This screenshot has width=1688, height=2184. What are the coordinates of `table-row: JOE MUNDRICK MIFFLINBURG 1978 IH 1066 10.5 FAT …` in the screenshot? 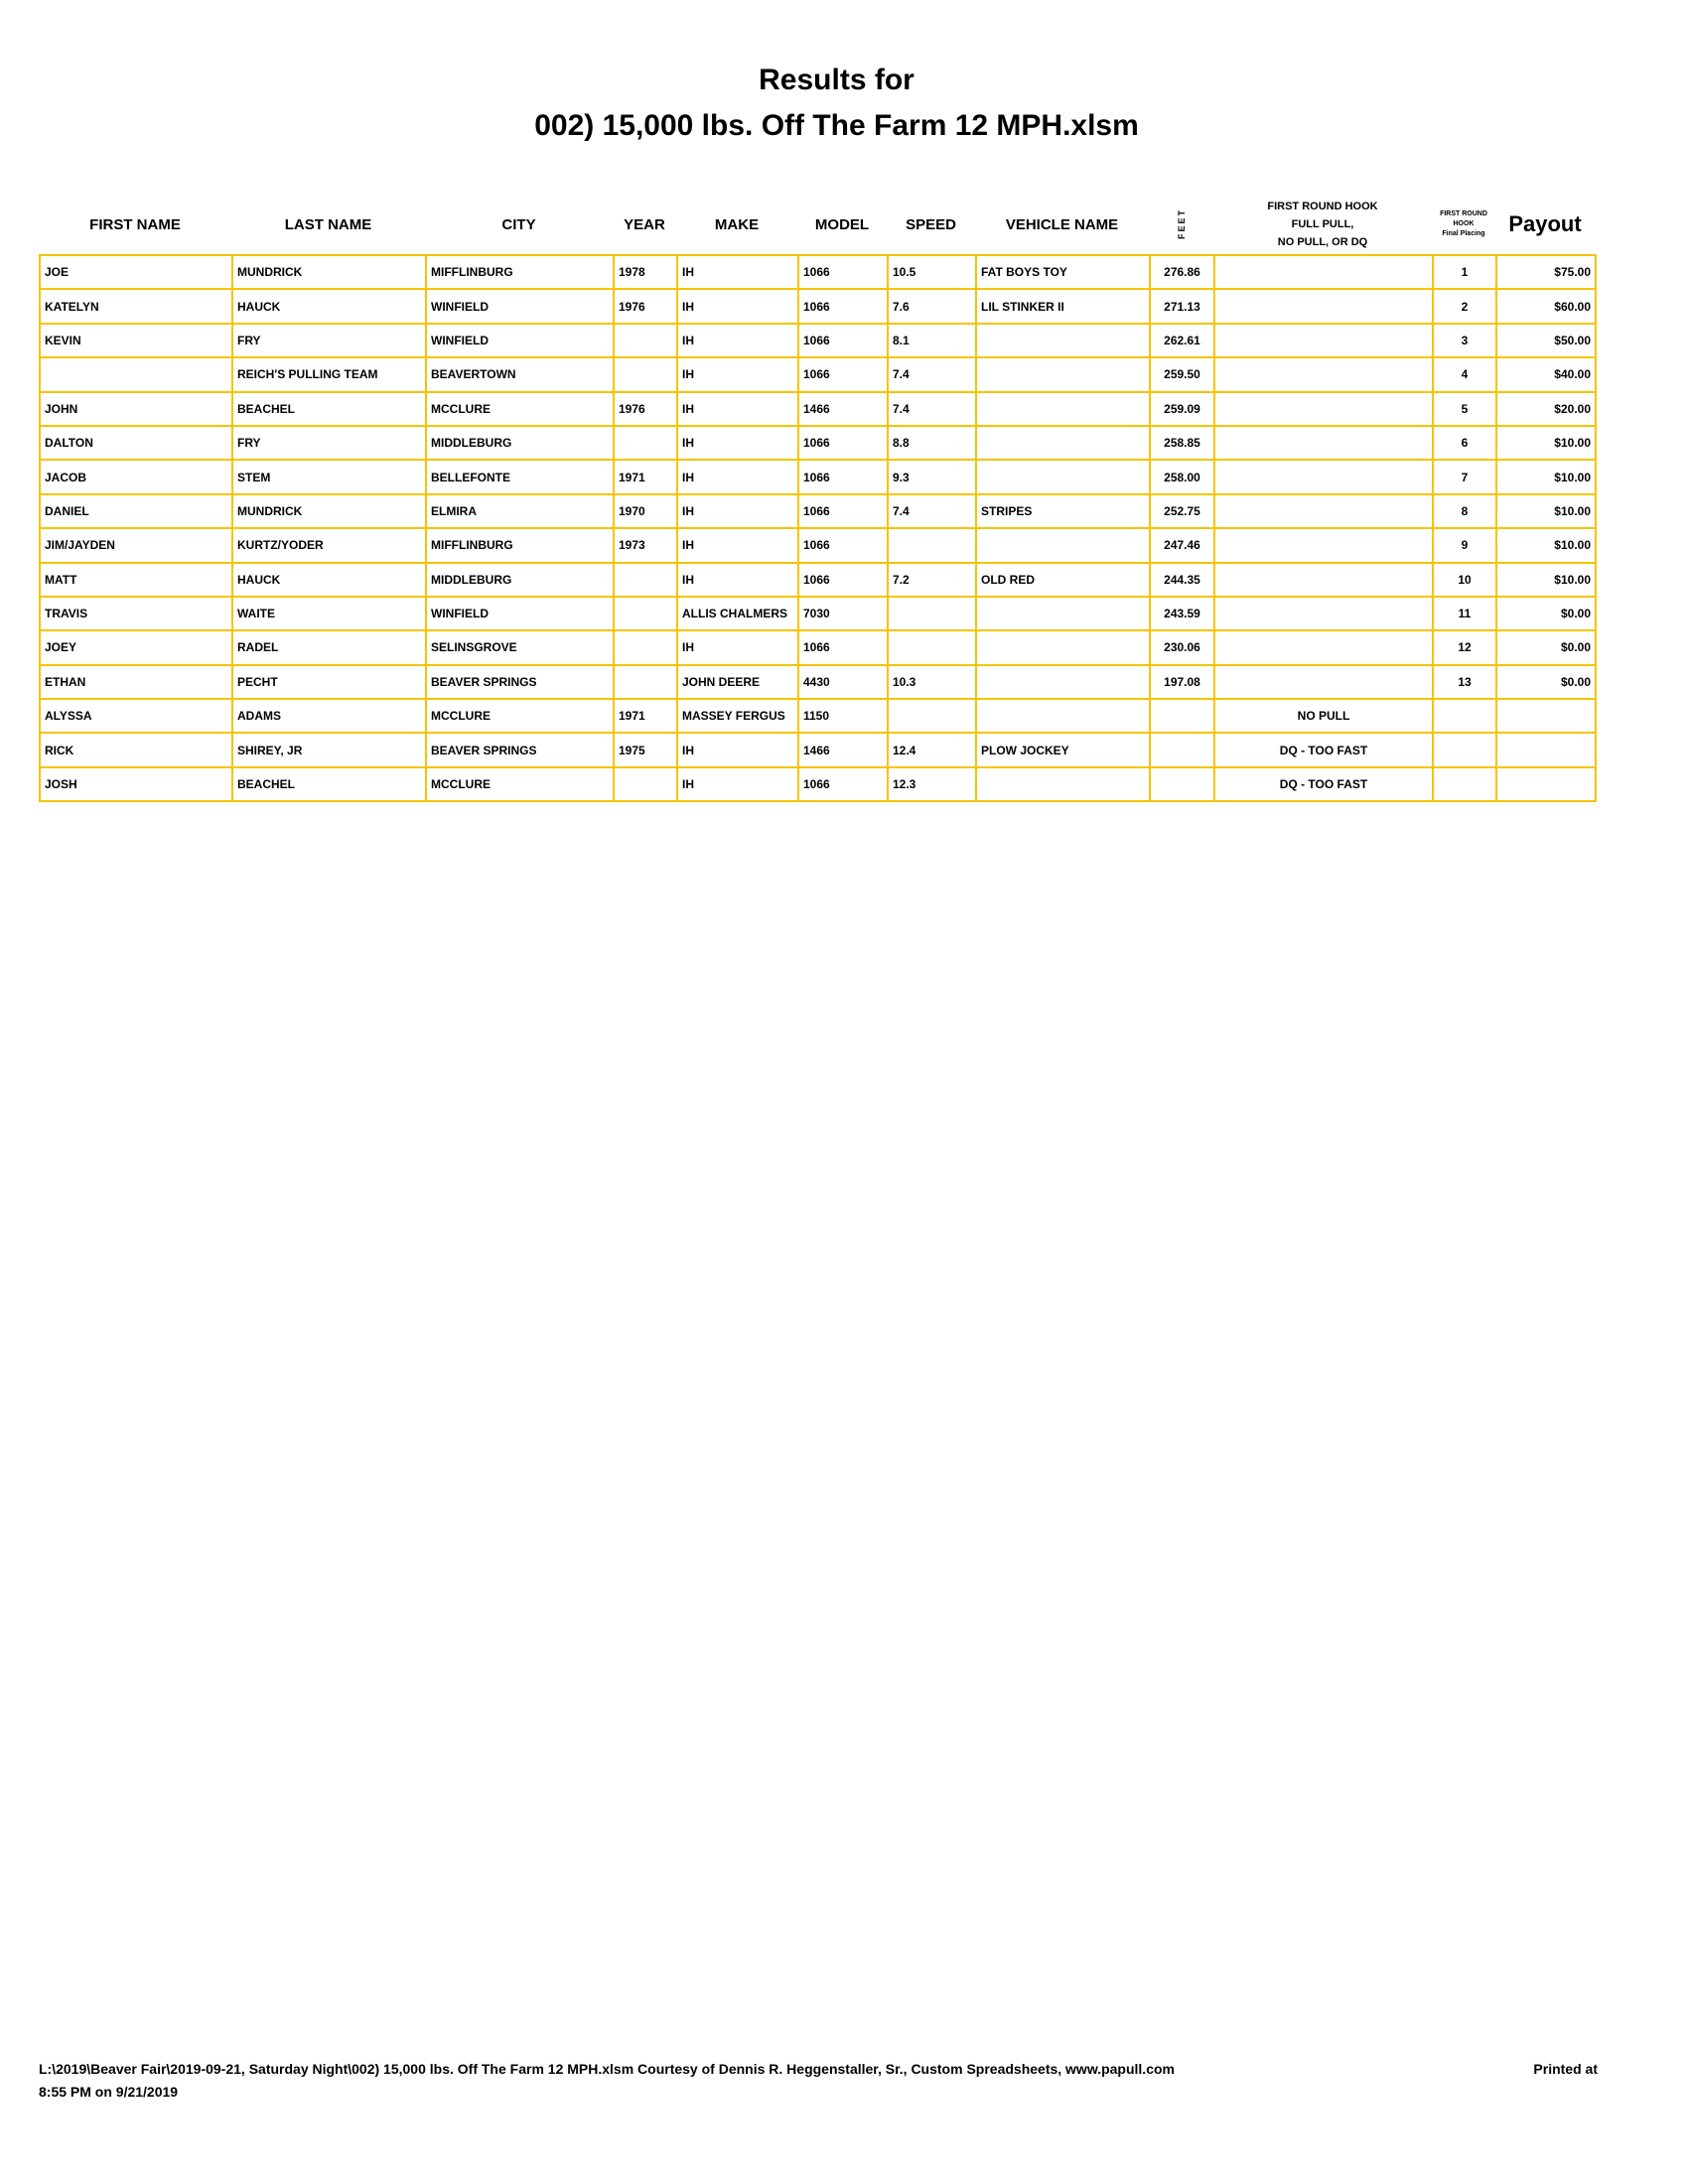 It's located at (818, 272).